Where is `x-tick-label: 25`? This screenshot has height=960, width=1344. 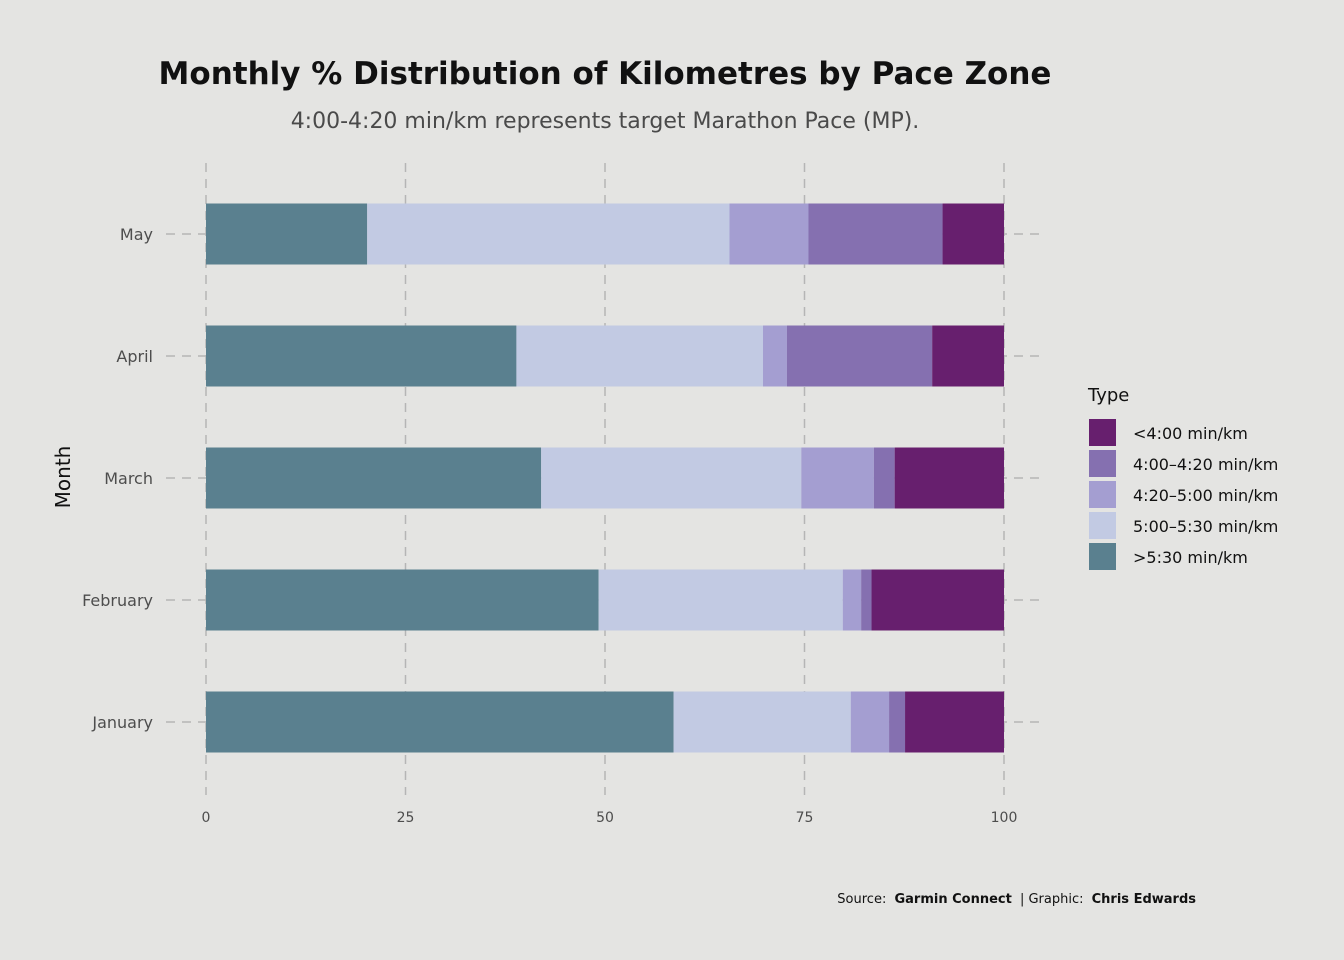 x-tick-label: 25 is located at coordinates (406, 818).